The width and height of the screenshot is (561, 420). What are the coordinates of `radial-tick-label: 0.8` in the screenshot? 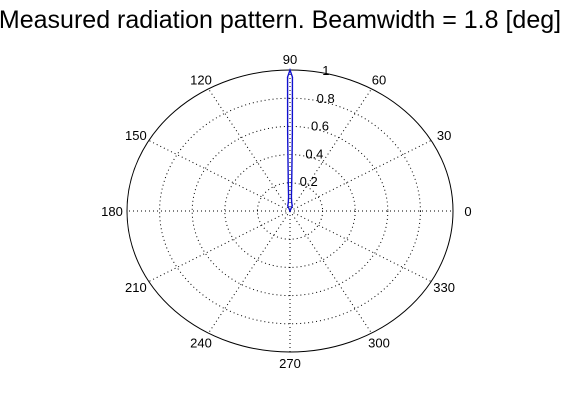 It's located at (326, 98).